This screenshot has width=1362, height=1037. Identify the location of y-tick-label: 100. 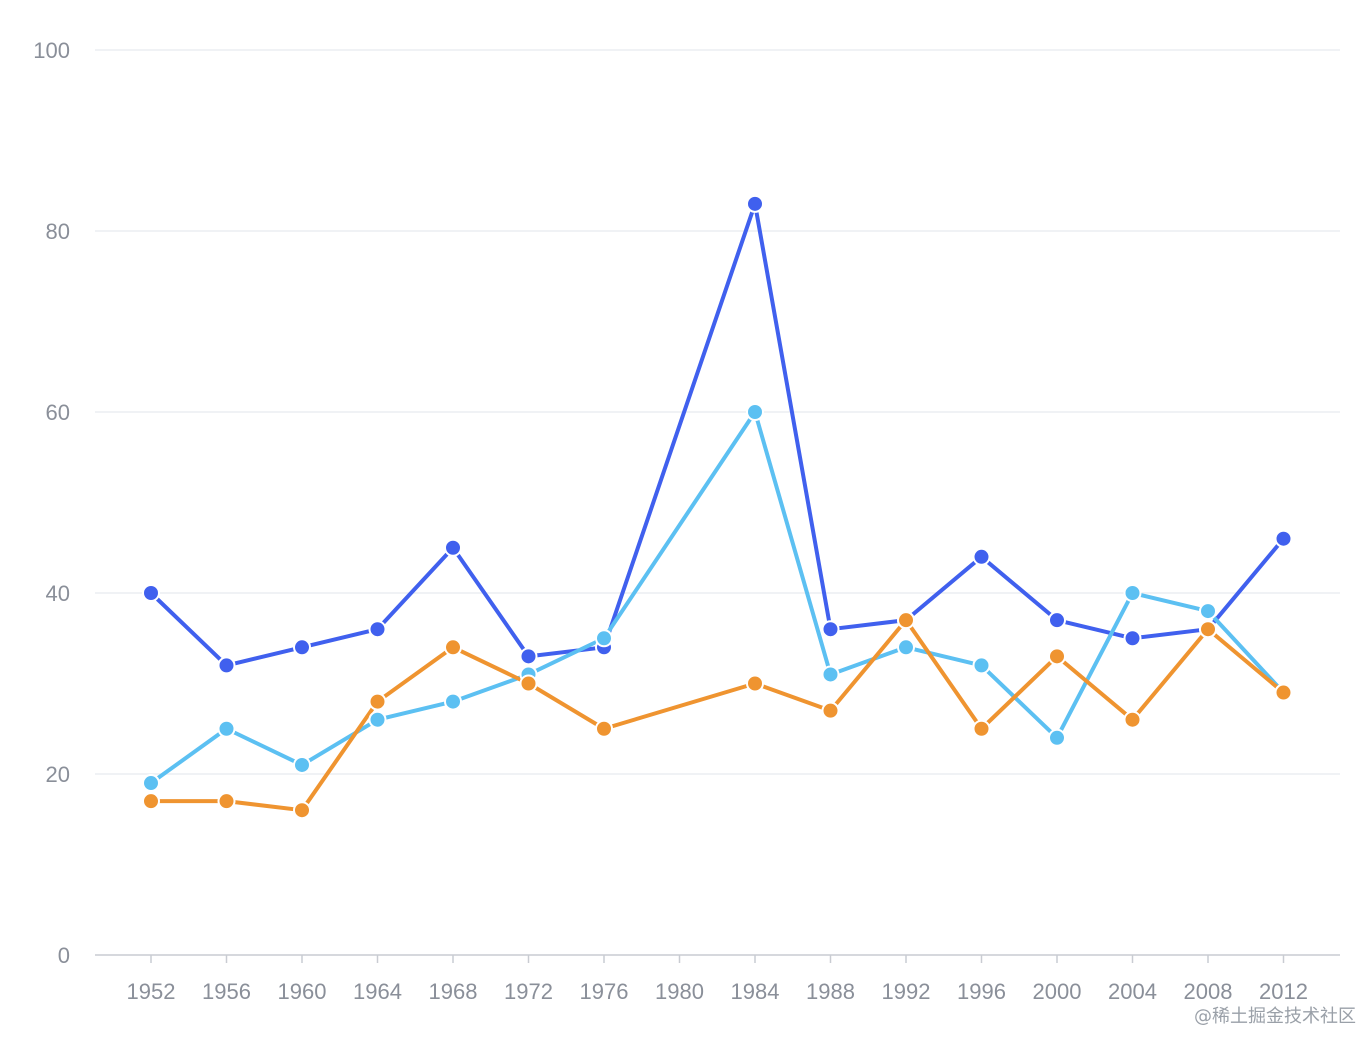
(51, 50).